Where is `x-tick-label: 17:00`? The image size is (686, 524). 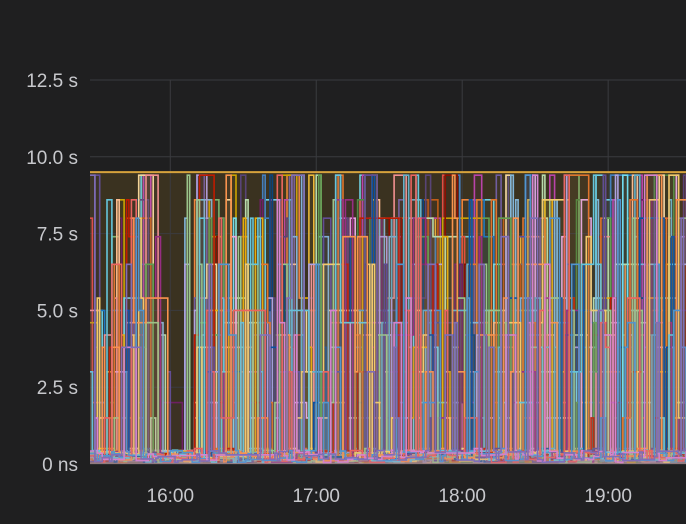
x-tick-label: 17:00 is located at coordinates (316, 496).